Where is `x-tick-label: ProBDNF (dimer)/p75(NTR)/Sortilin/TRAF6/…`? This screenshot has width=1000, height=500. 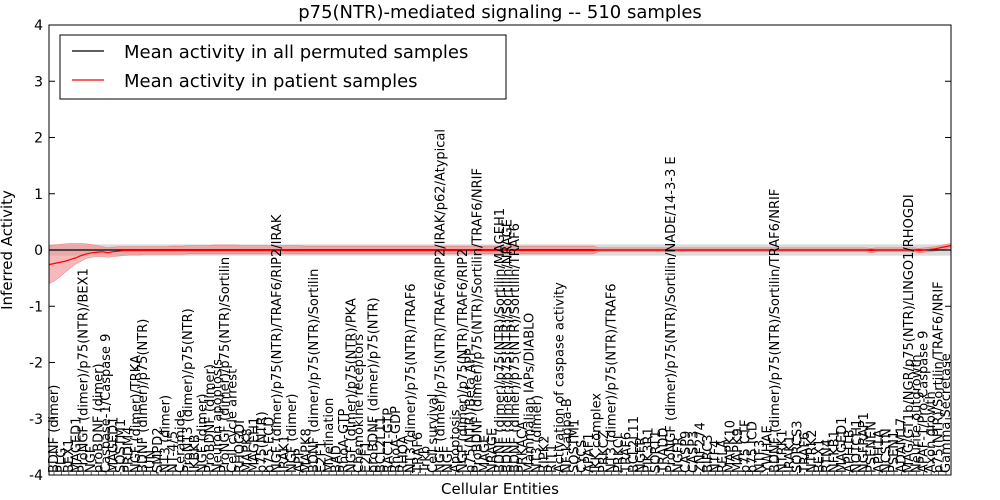 x-tick-label: ProBDNF (dimer)/p75(NTR)/Sortilin/TRAF6/… is located at coordinates (478, 320).